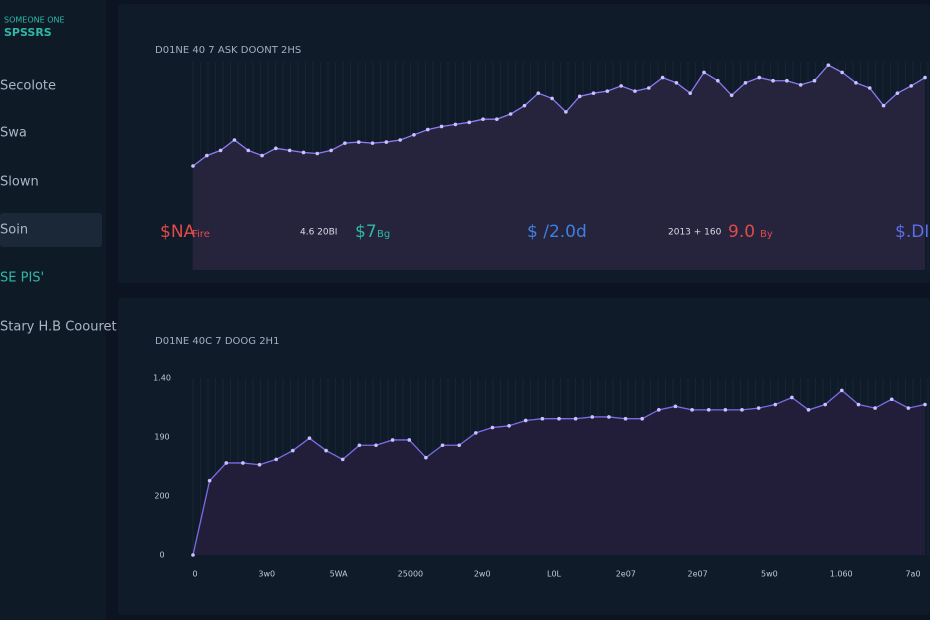 The height and width of the screenshot is (620, 930). I want to click on nav-item: Stary H.B Coouret, so click(58, 327).